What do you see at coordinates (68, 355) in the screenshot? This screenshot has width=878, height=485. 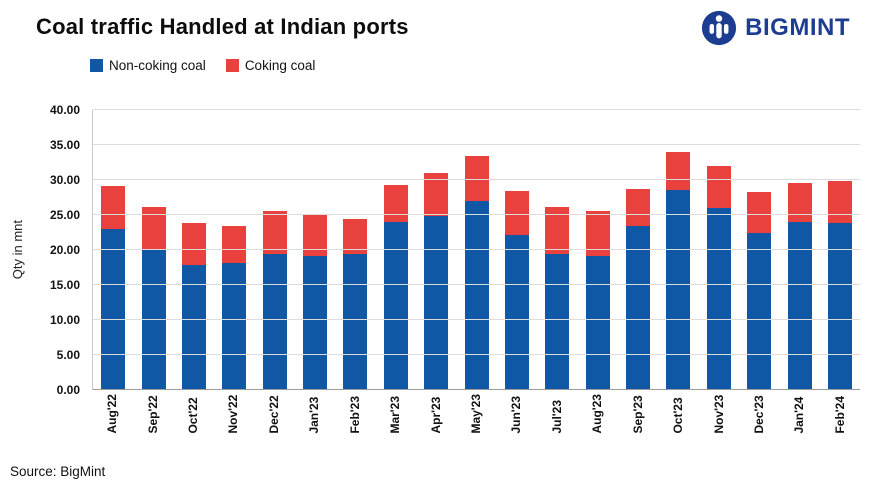 I see `y-tick-label: 5.00` at bounding box center [68, 355].